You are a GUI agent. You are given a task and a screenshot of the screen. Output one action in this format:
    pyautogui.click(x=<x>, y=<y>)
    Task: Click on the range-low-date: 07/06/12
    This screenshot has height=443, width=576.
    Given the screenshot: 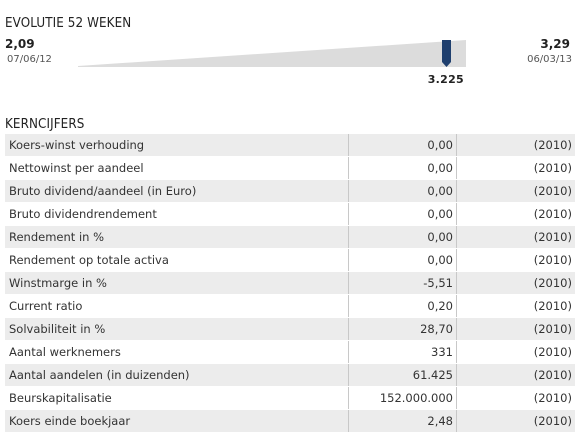 What is the action you would take?
    pyautogui.click(x=29, y=59)
    